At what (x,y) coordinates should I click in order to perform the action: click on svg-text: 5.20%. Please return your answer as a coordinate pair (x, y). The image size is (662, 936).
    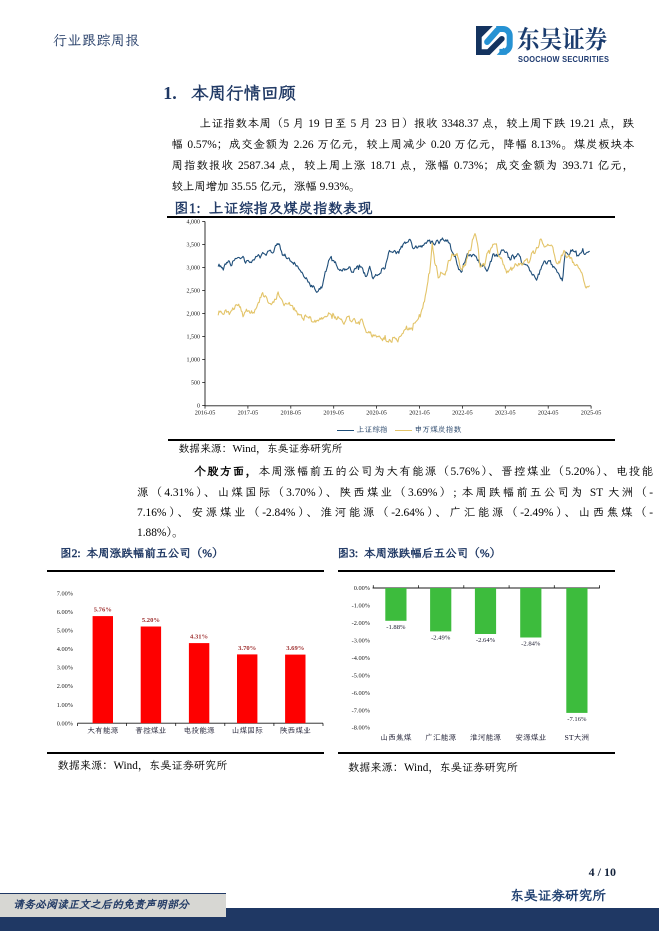
    Looking at the image, I should click on (151, 620).